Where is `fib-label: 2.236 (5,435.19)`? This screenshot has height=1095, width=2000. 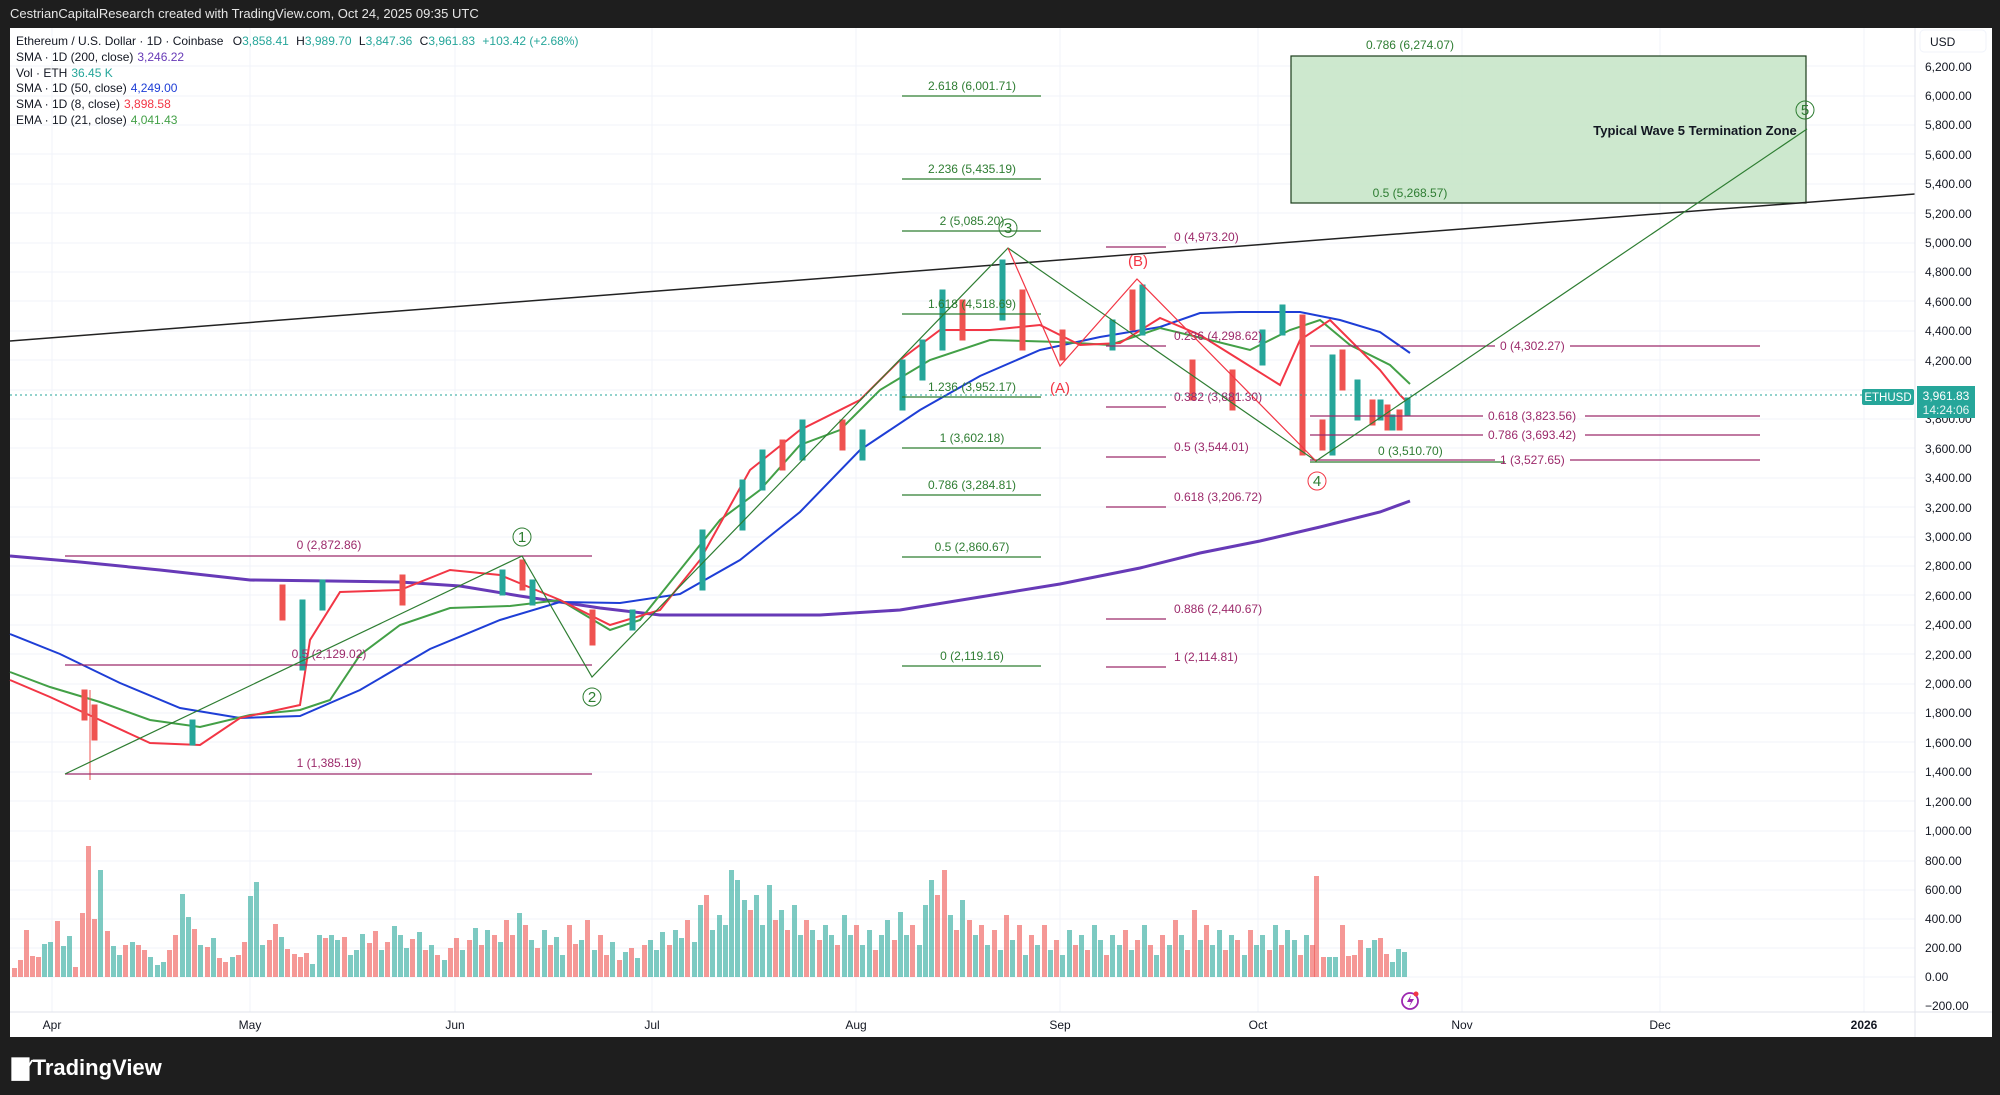 fib-label: 2.236 (5,435.19) is located at coordinates (972, 169).